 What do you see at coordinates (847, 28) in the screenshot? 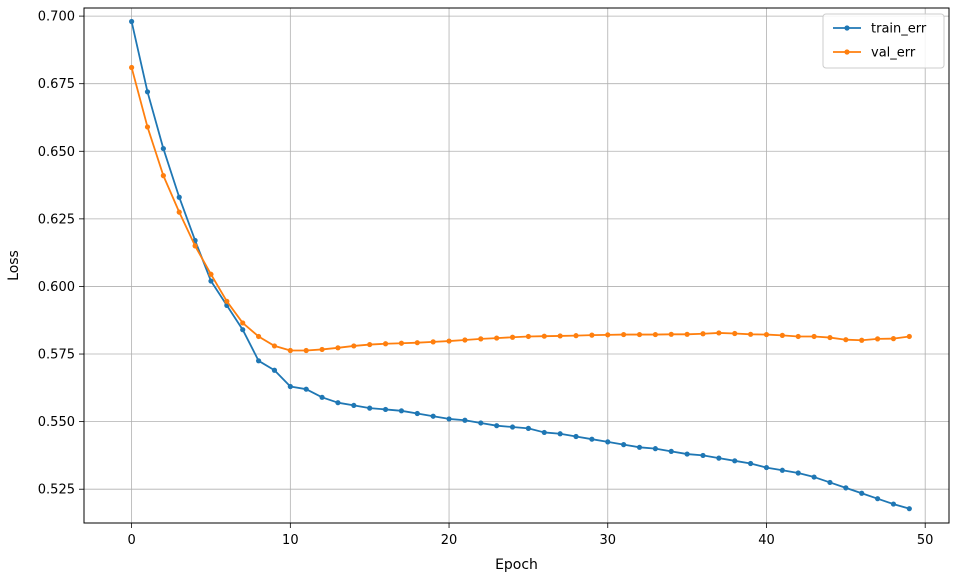
I see `legend-marker-train_err` at bounding box center [847, 28].